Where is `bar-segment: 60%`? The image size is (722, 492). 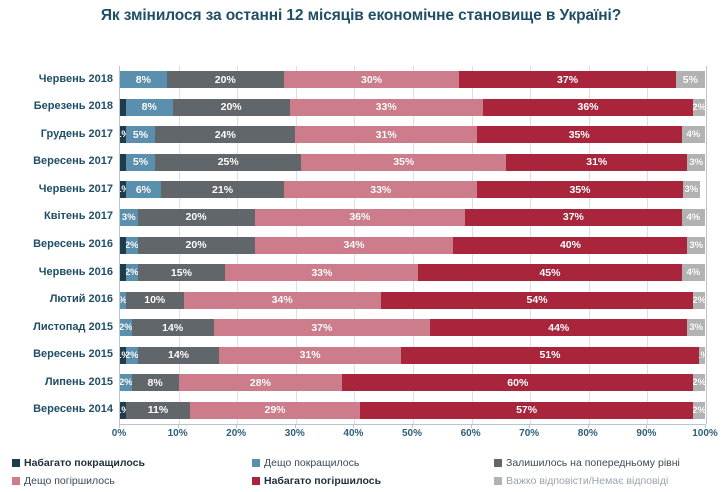 bar-segment: 60% is located at coordinates (518, 383).